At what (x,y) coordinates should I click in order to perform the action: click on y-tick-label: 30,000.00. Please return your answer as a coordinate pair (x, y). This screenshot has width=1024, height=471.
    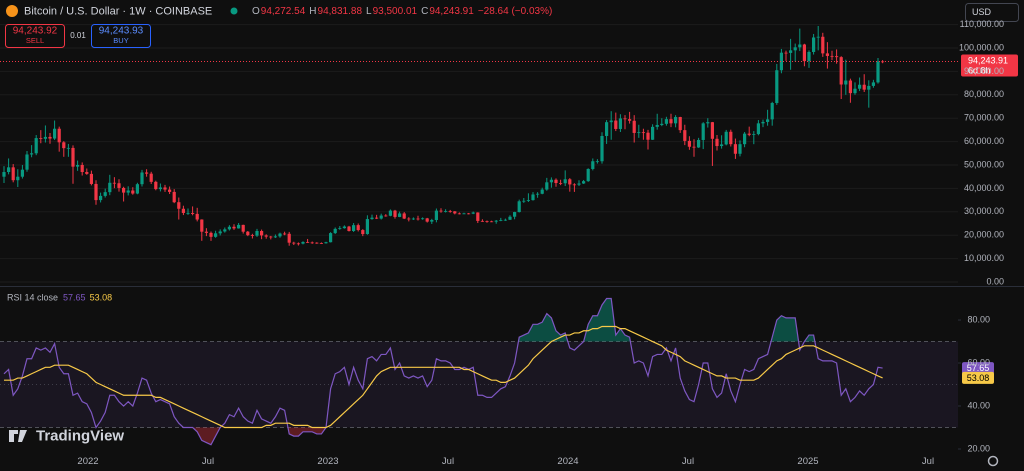
    Looking at the image, I should click on (984, 211).